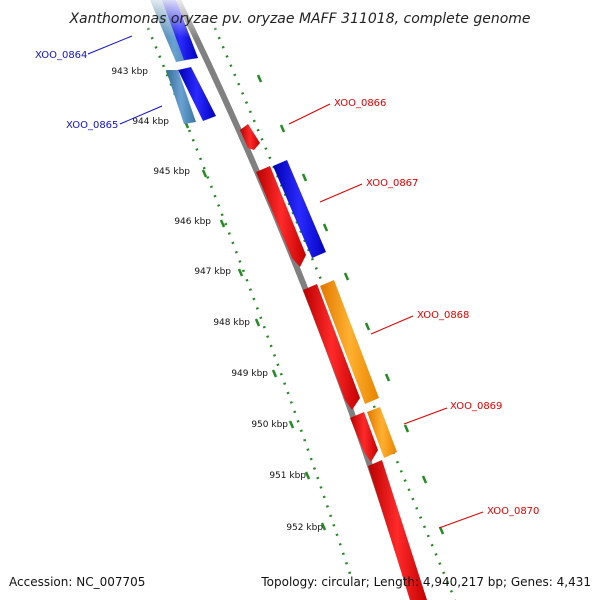 Image resolution: width=600 pixels, height=600 pixels. What do you see at coordinates (269, 425) in the screenshot?
I see `tick-label-950: 950 kbp` at bounding box center [269, 425].